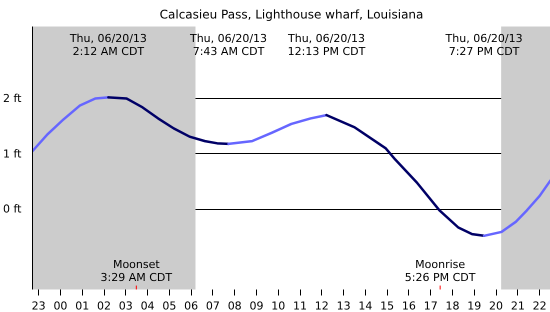  I want to click on x-tick-label: 03, so click(125, 306).